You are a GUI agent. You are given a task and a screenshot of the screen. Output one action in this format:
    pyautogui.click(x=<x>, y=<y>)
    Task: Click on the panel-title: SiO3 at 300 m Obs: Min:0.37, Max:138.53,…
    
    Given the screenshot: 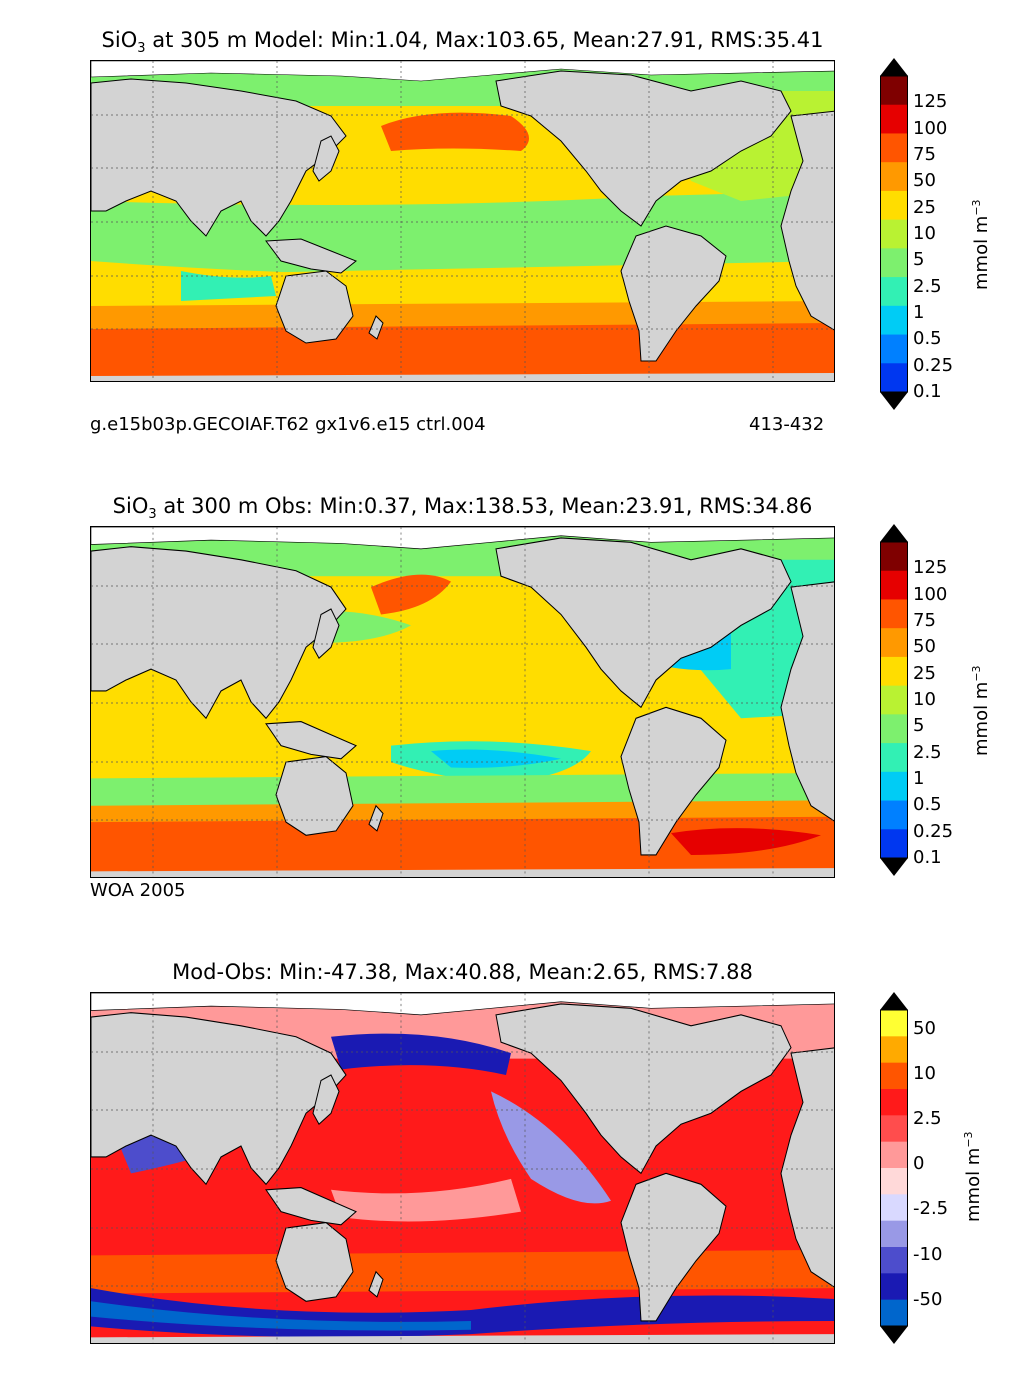 What is the action you would take?
    pyautogui.click(x=462, y=508)
    